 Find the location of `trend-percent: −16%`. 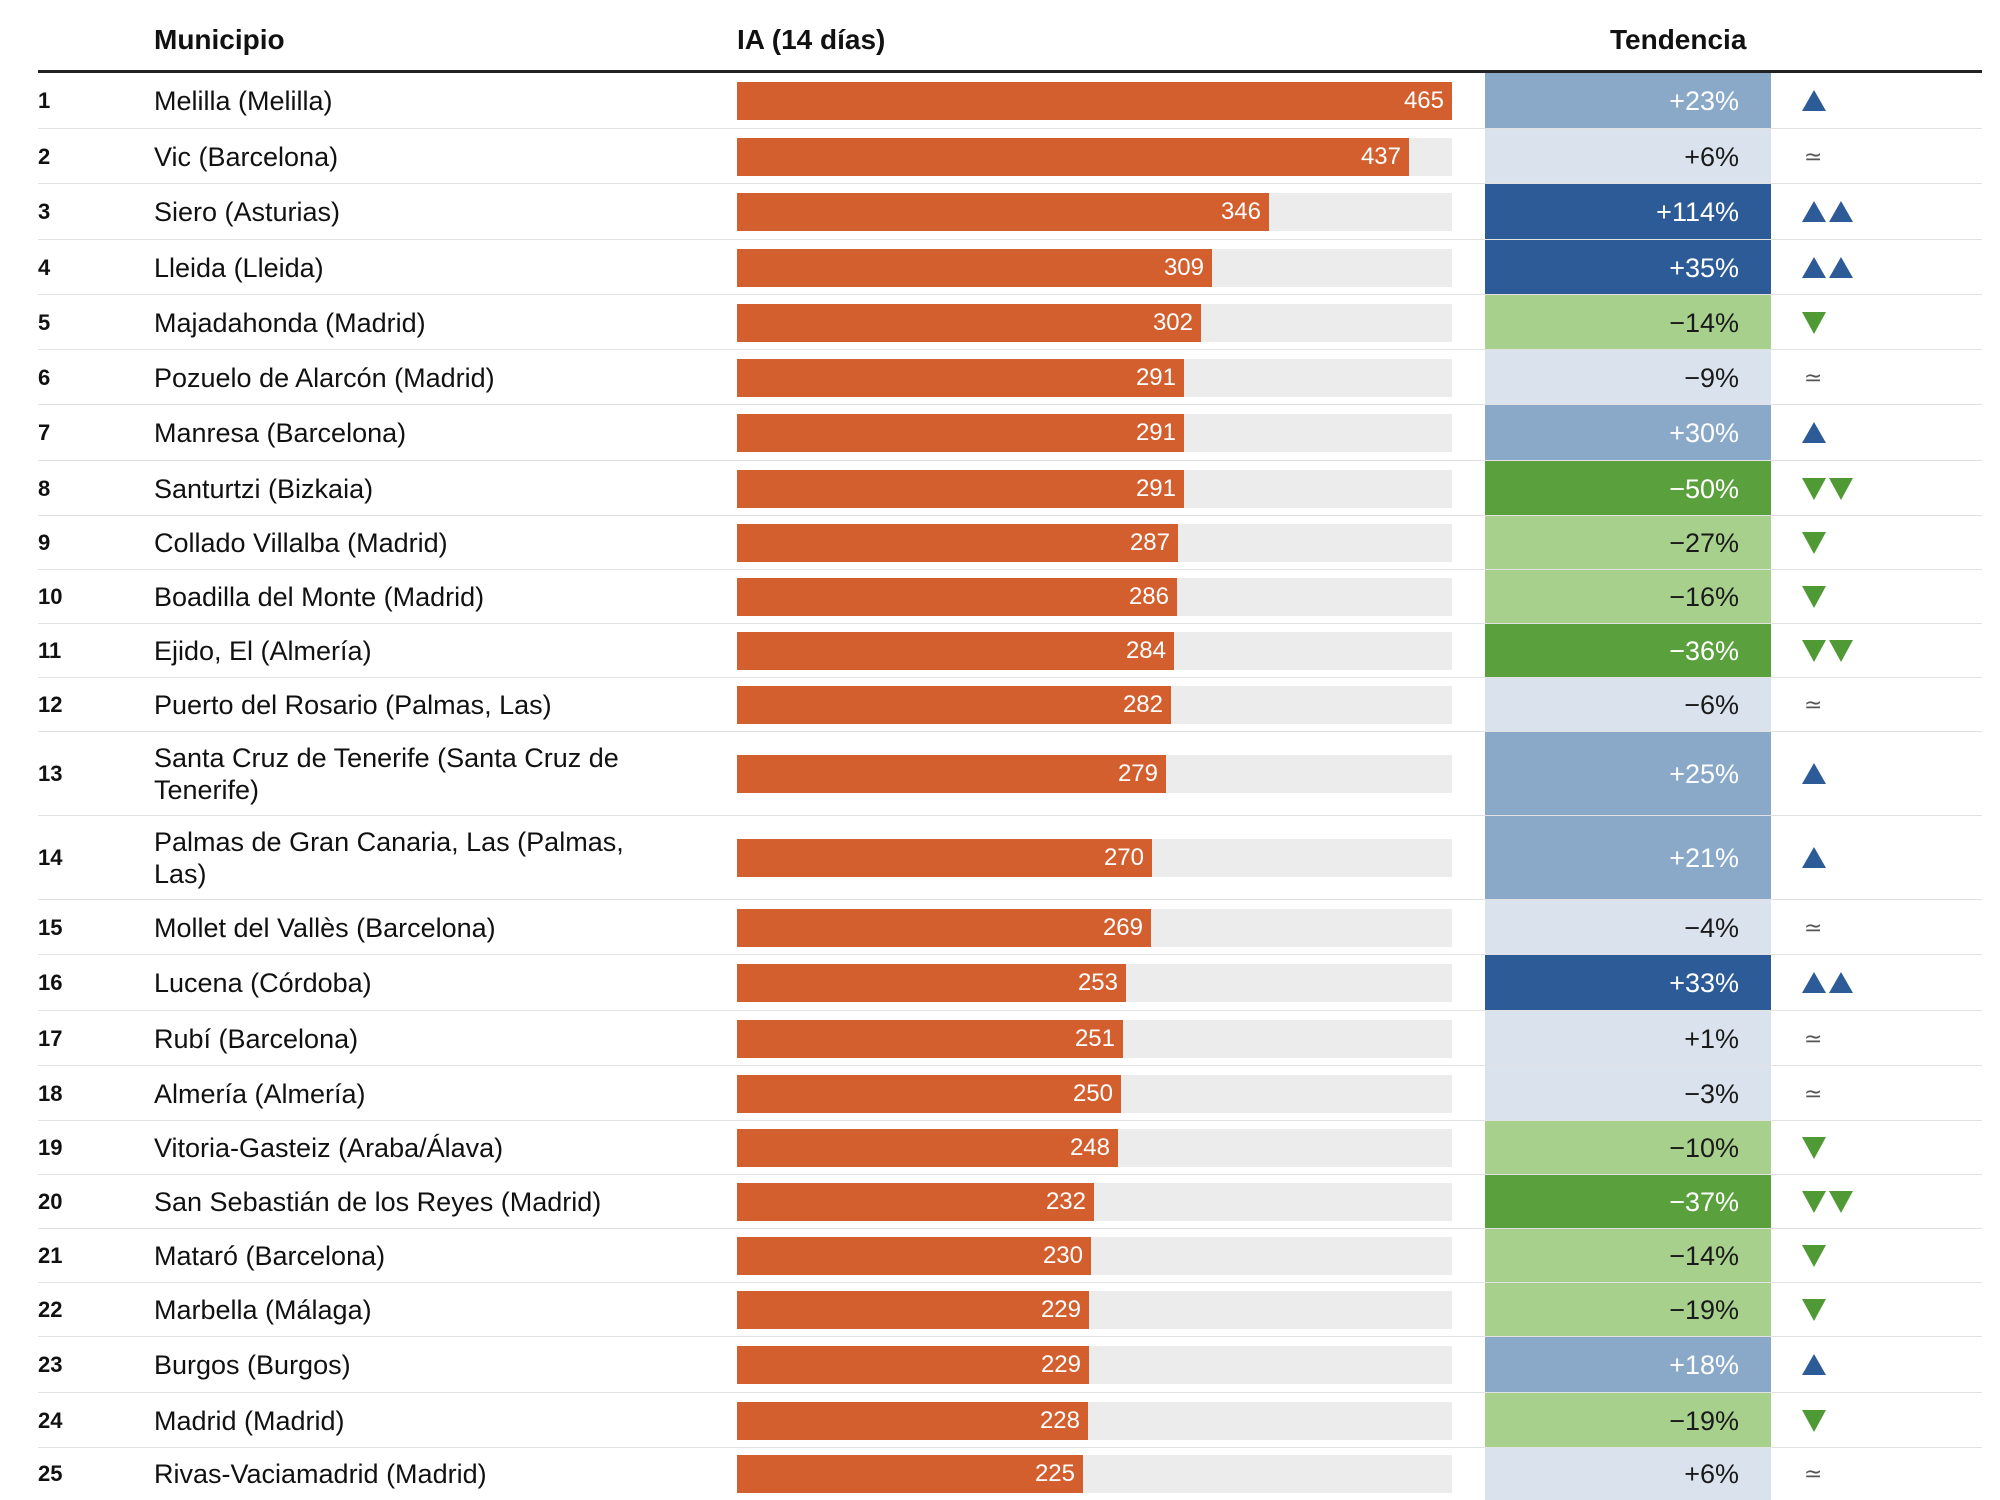

trend-percent: −16% is located at coordinates (1704, 597).